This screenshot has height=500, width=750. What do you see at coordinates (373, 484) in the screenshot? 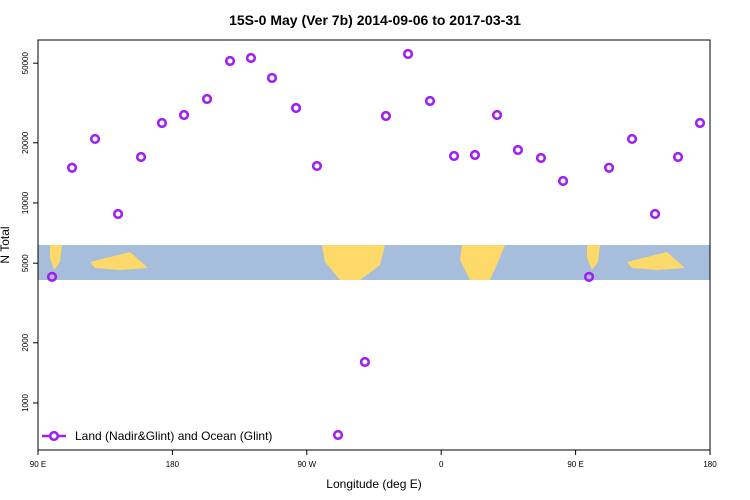
I see `x-axis-label: Longitude (deg E)` at bounding box center [373, 484].